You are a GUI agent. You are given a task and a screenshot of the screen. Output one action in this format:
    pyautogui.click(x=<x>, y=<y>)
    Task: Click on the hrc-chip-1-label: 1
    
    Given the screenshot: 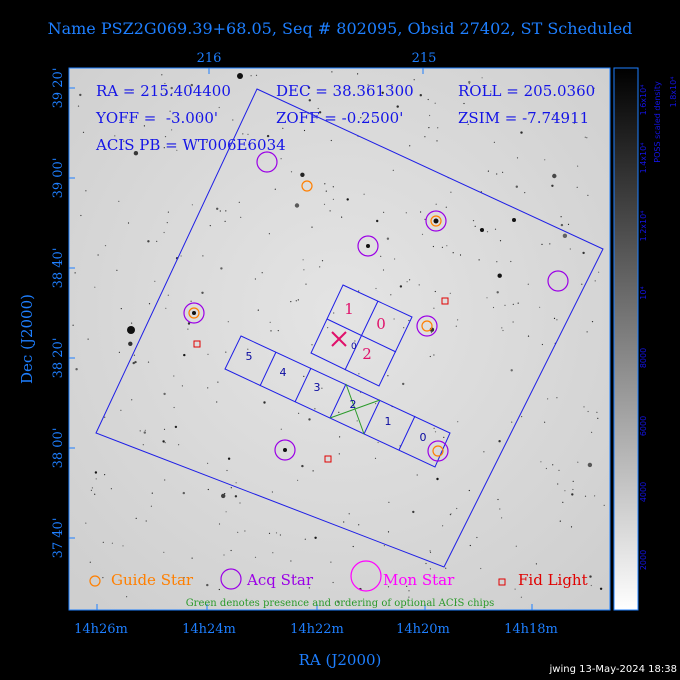 What is the action you would take?
    pyautogui.click(x=349, y=309)
    